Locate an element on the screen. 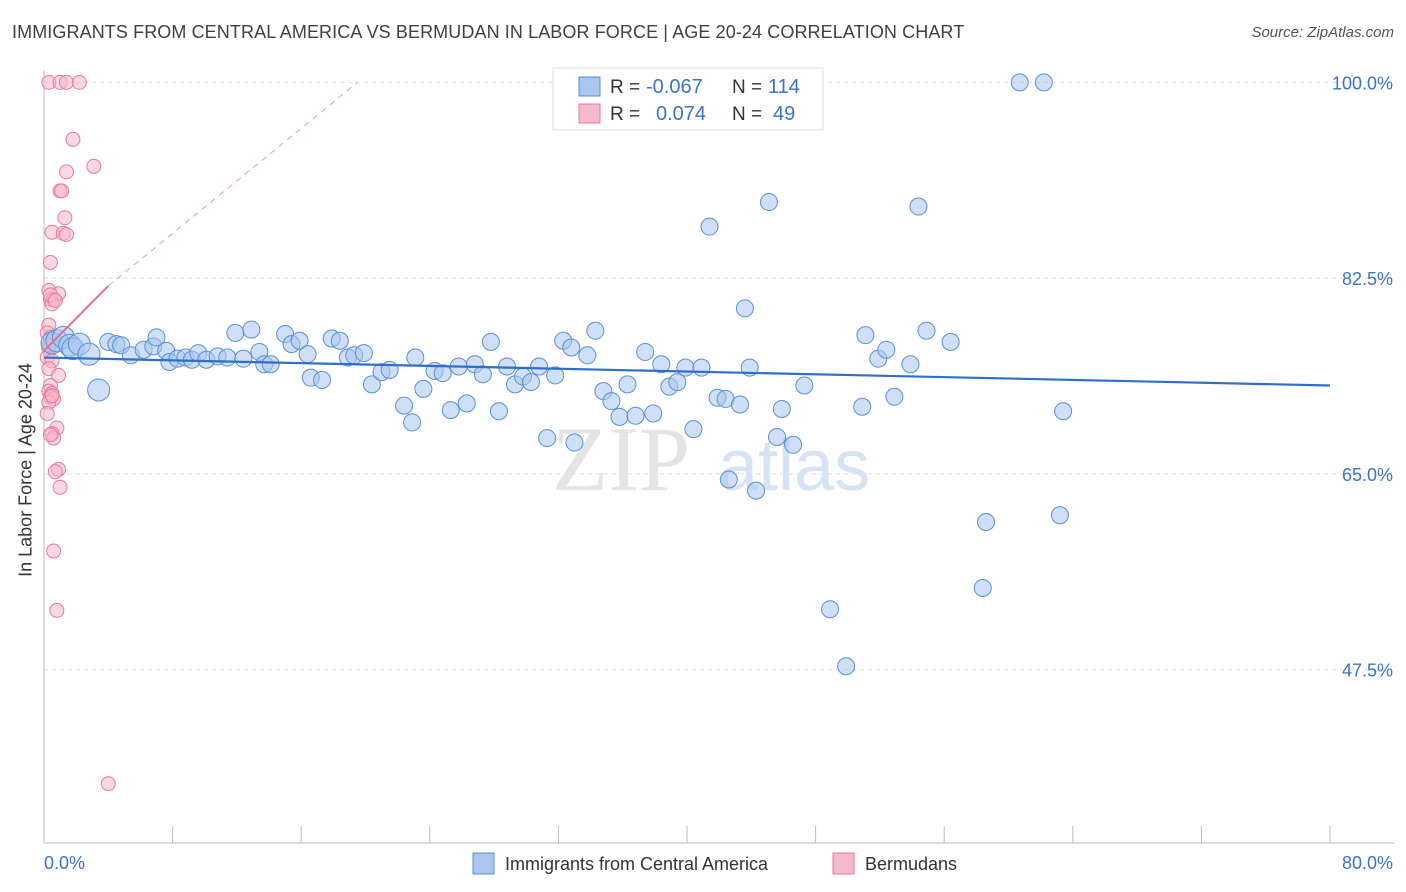  y-axis-label-text: In Labor Force | Age 20-24 is located at coordinates (25, 470).